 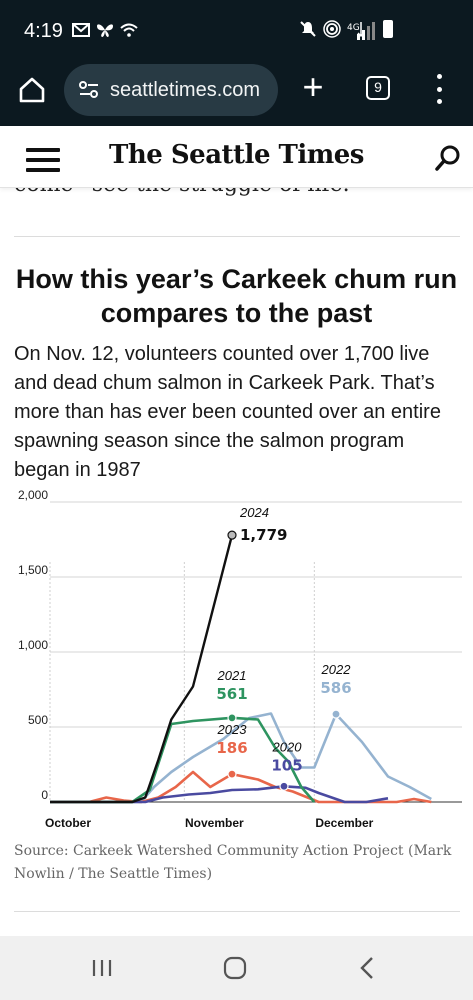 What do you see at coordinates (378, 88) in the screenshot?
I see `tab-switcher-button: 9` at bounding box center [378, 88].